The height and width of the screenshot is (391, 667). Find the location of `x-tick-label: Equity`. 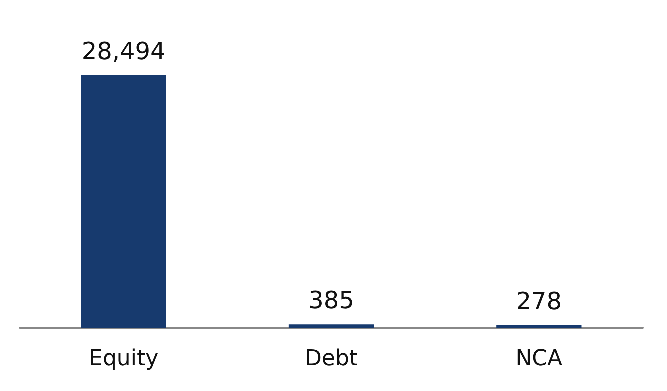

x-tick-label: Equity is located at coordinates (124, 359).